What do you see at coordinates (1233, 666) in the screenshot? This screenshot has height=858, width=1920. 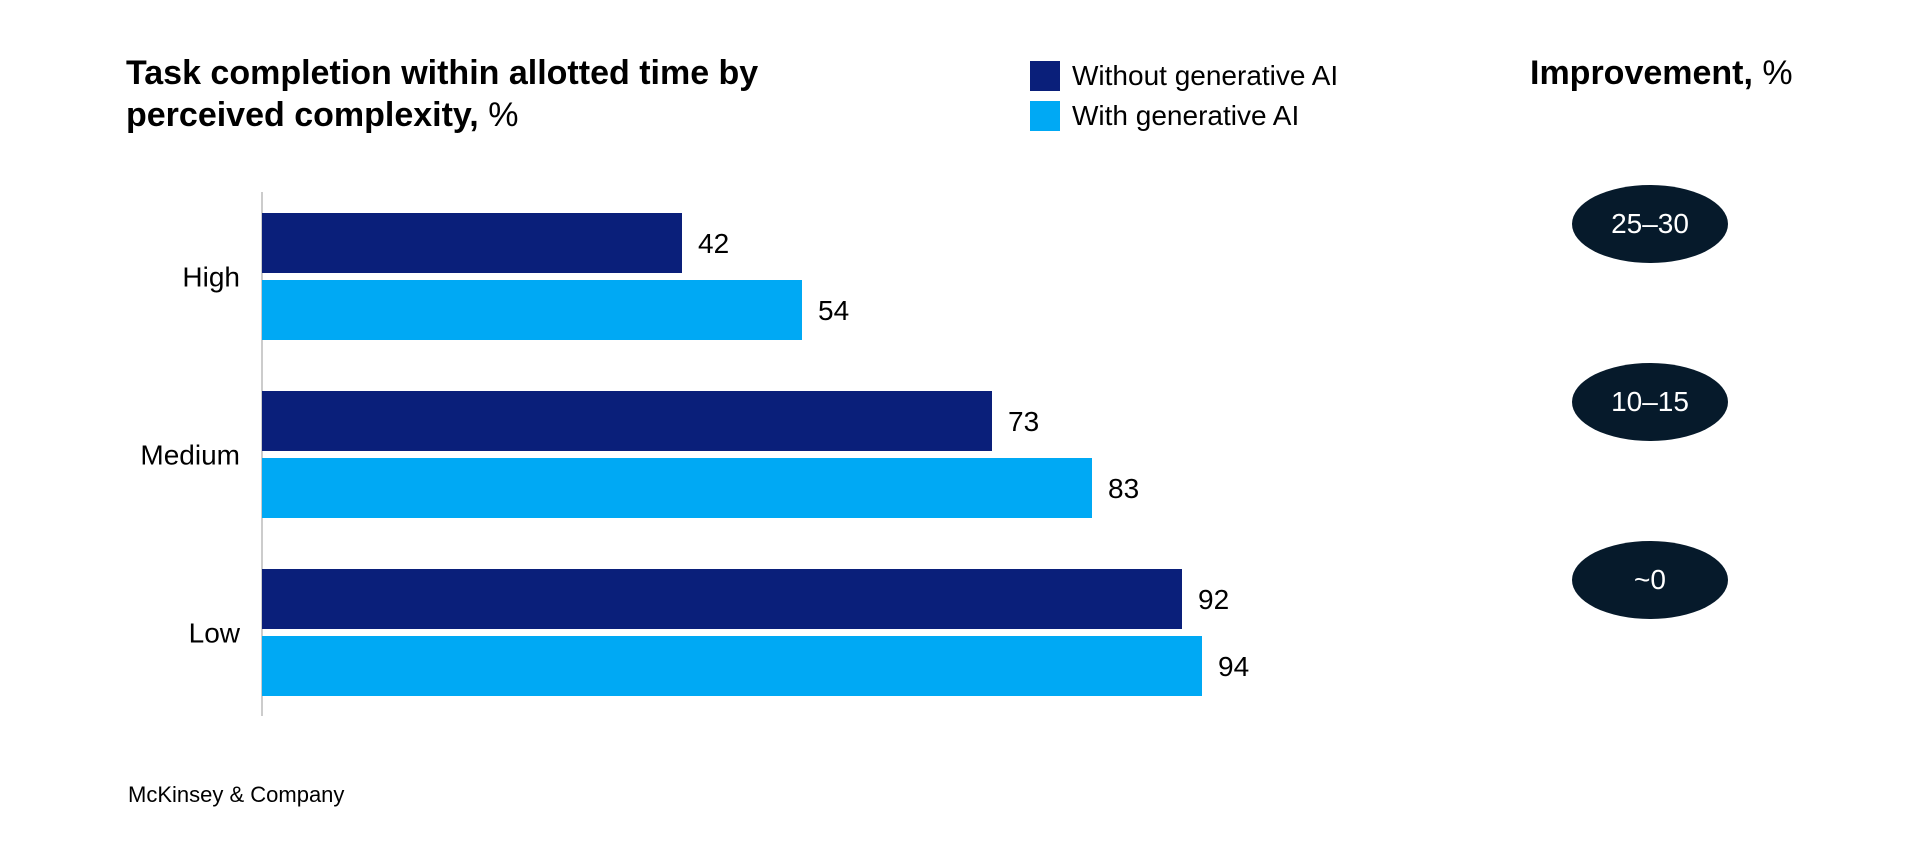 I see `value-label-low-with: 94` at bounding box center [1233, 666].